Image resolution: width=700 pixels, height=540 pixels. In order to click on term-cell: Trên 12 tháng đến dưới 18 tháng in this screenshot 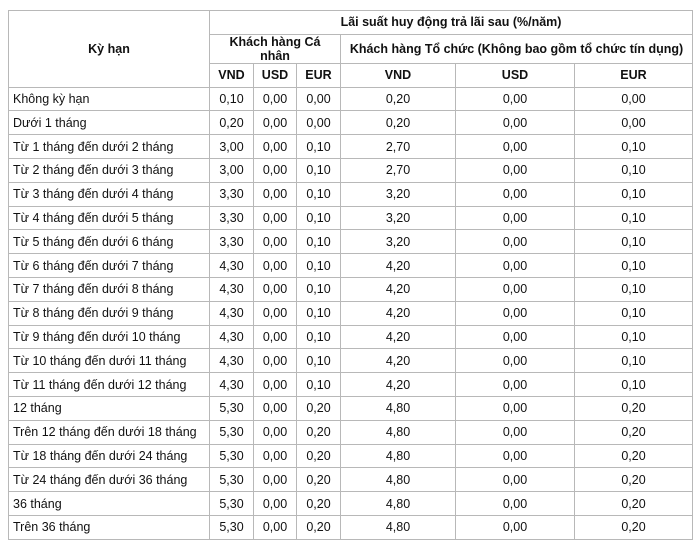, I will do `click(109, 432)`.